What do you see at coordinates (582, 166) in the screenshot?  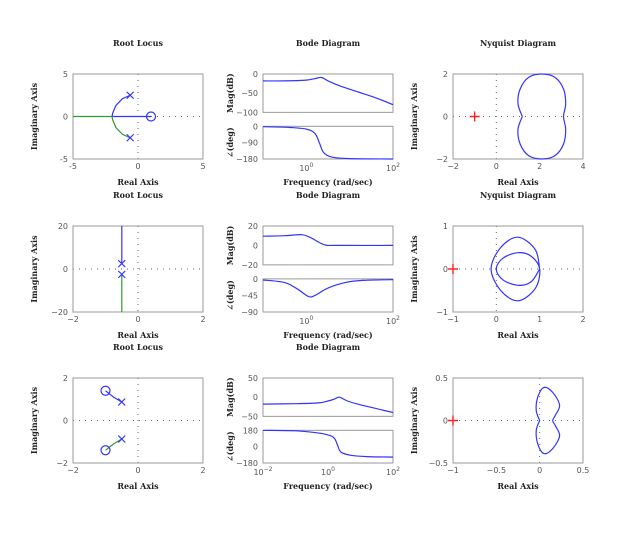 I see `x-tick-label: 4` at bounding box center [582, 166].